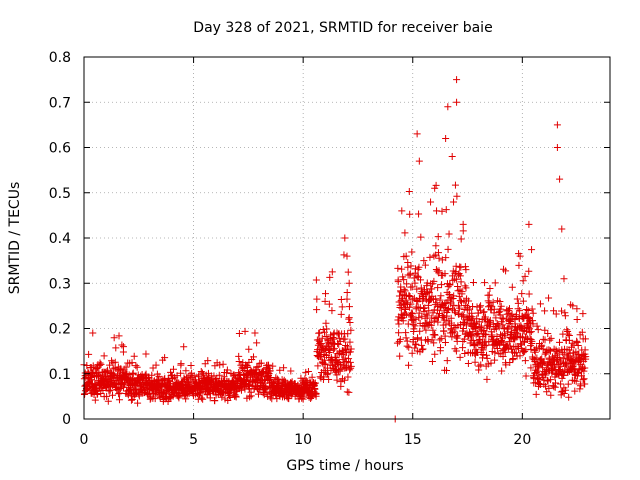 The image size is (640, 480). What do you see at coordinates (15, 238) in the screenshot?
I see `y-axis-label: SRMTID / TECUs` at bounding box center [15, 238].